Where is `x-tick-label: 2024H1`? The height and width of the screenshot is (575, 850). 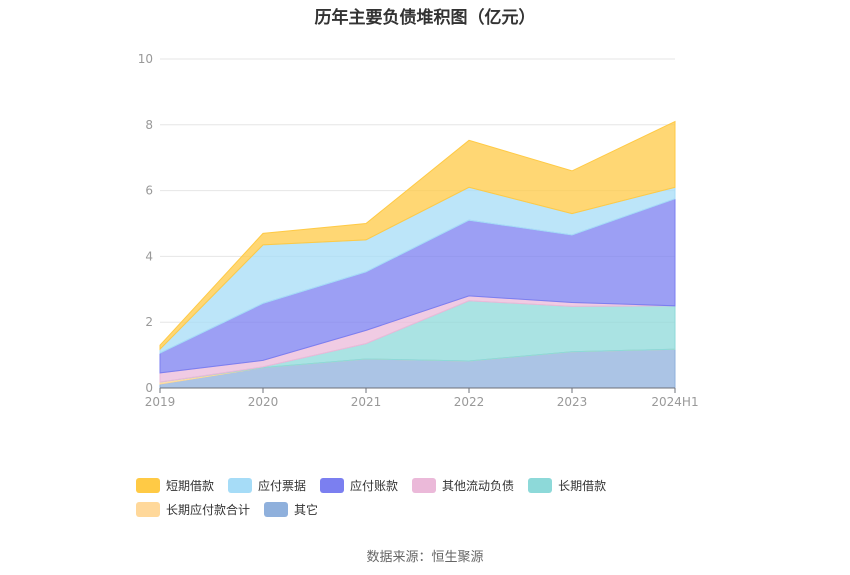 x-tick-label: 2024H1 is located at coordinates (674, 402).